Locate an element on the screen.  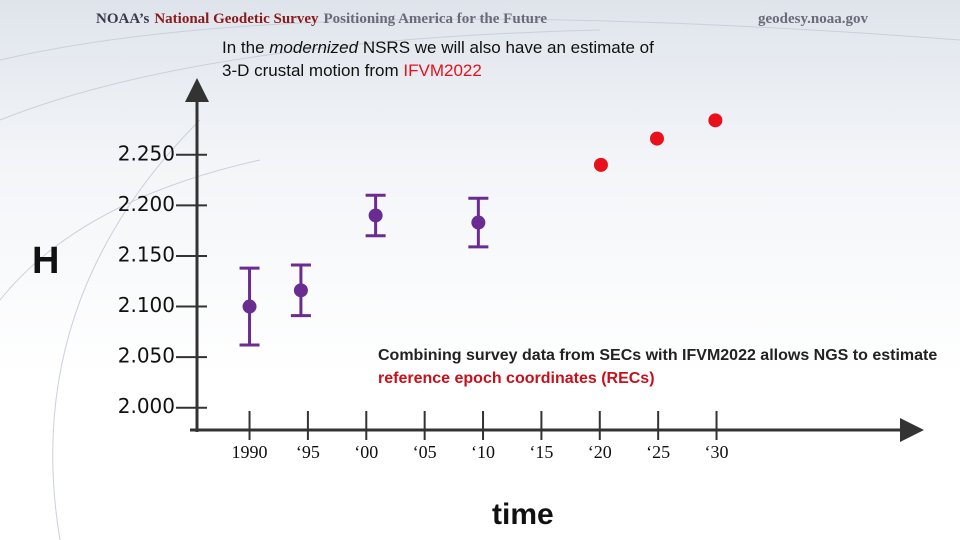
x-tick-label: ‘10 is located at coordinates (483, 452).